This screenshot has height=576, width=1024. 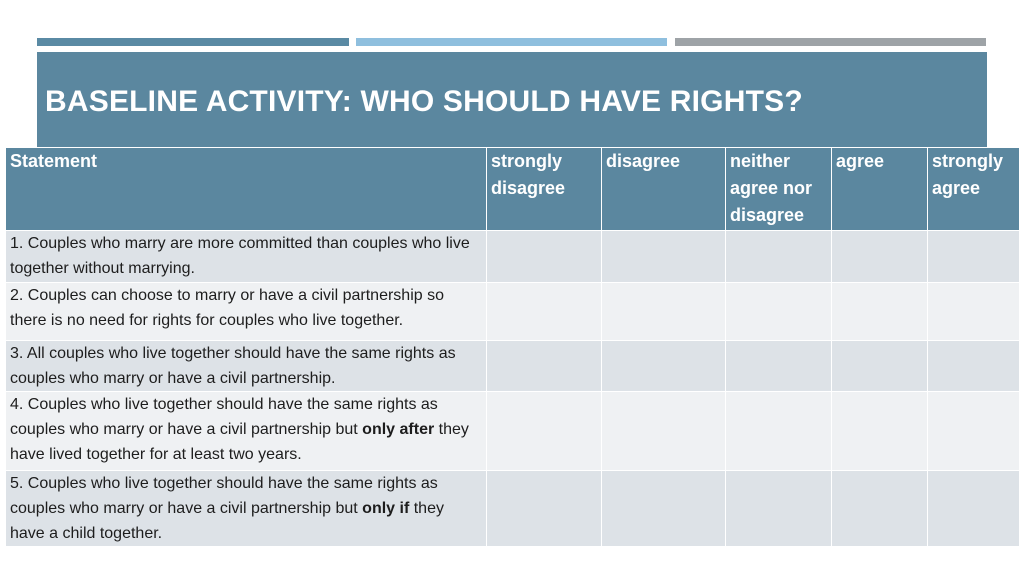 What do you see at coordinates (227, 521) in the screenshot?
I see `statement-text-end: they have a child together.` at bounding box center [227, 521].